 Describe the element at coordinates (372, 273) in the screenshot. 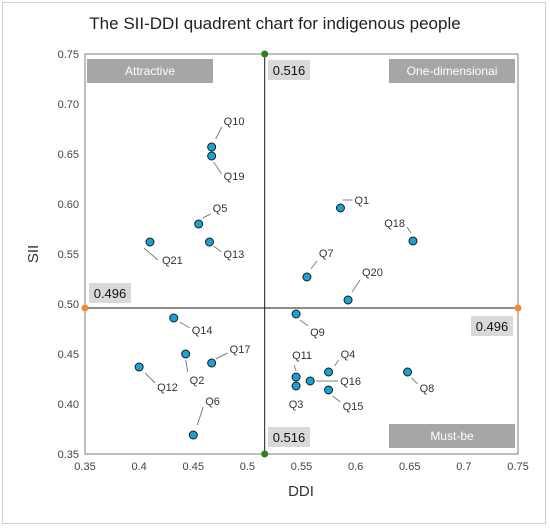

I see `point-label: Q20` at that location.